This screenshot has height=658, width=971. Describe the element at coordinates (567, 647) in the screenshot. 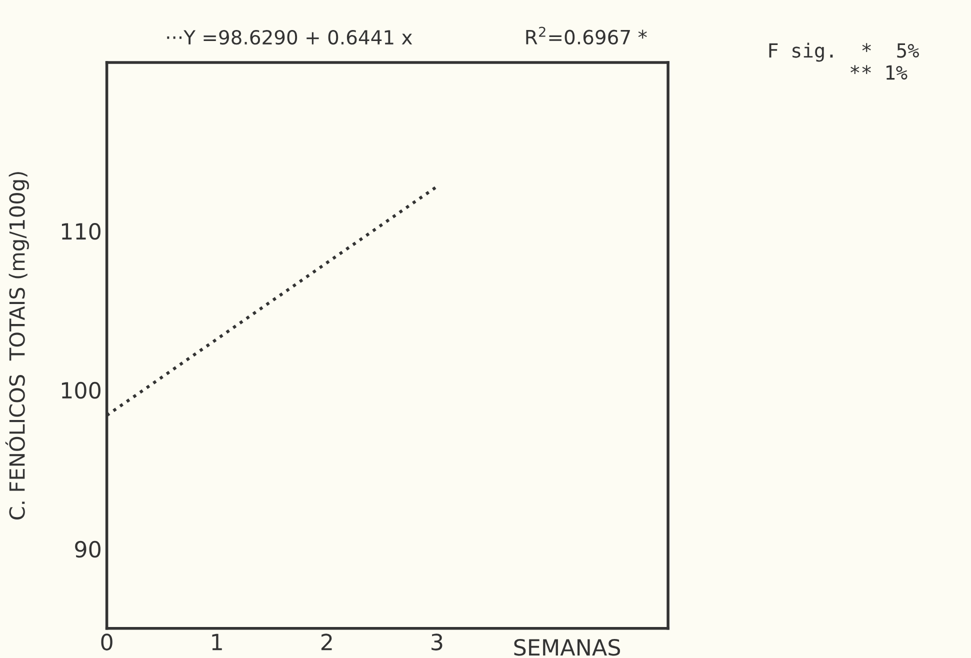

I see `x-axis-title: SEMANAS` at that location.